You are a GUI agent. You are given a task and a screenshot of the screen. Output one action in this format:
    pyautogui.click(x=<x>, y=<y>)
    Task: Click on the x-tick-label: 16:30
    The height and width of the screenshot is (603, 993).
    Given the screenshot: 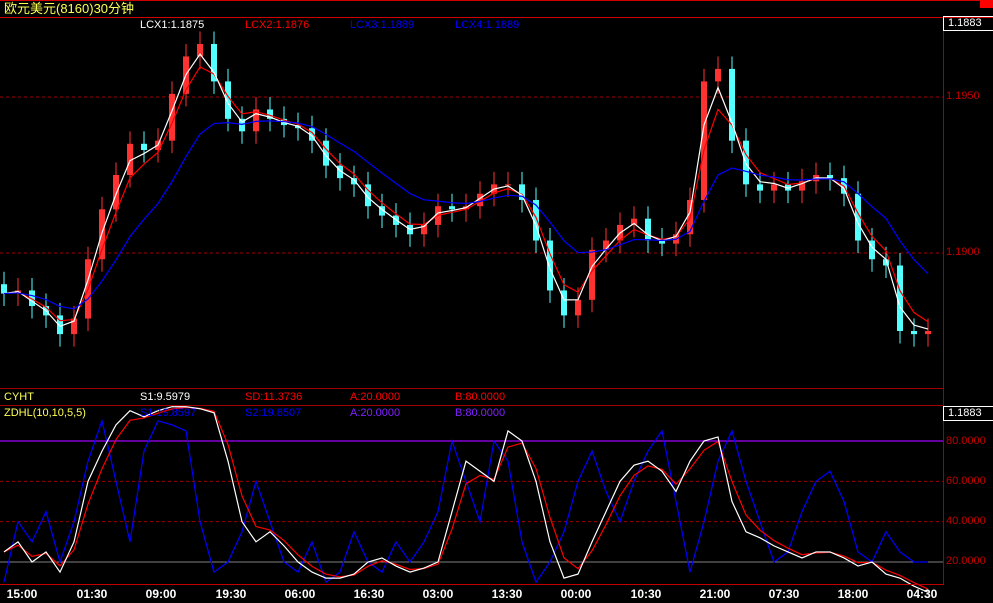 What is the action you would take?
    pyautogui.click(x=369, y=594)
    